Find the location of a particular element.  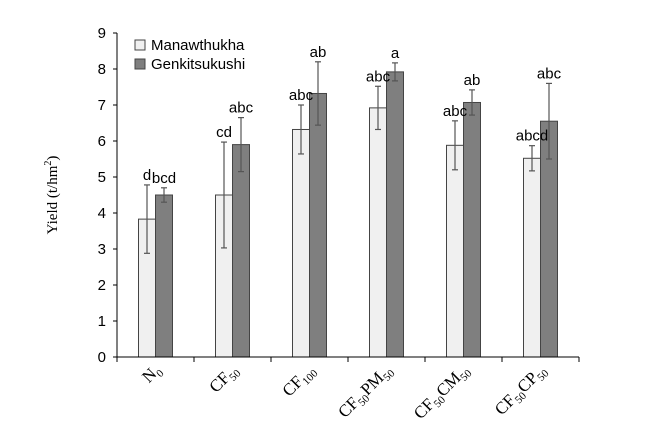

significance-label: cd is located at coordinates (224, 132).